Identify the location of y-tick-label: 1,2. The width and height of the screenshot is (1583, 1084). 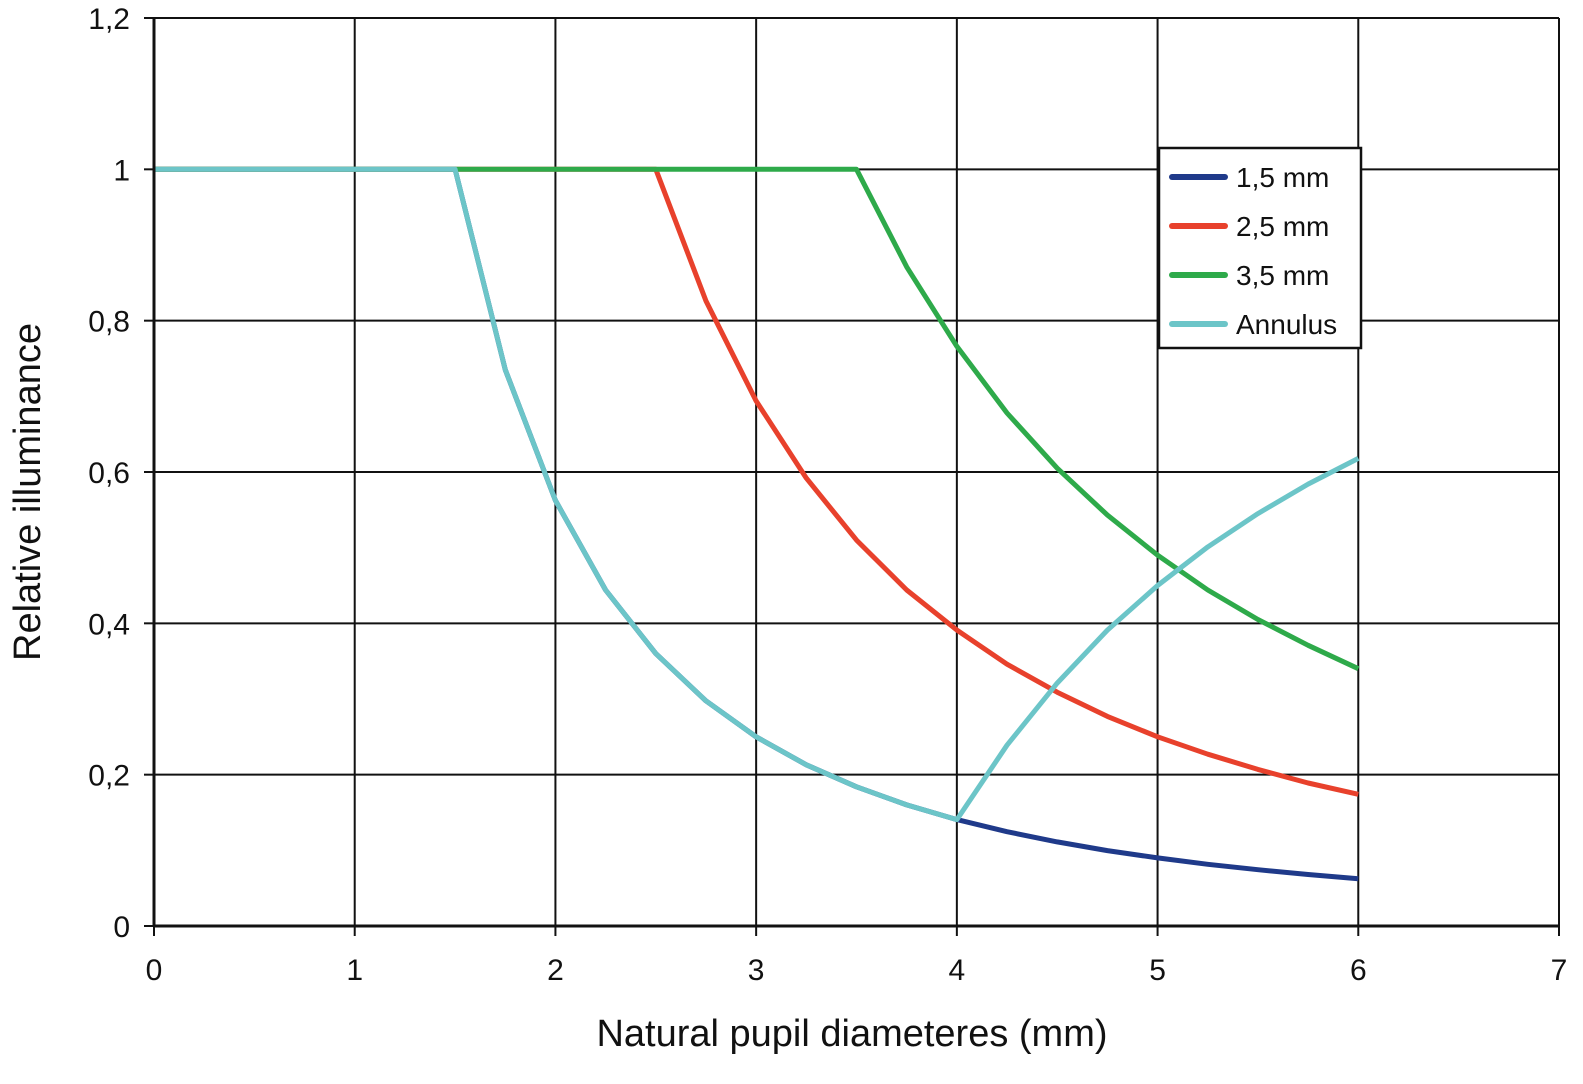
(109, 19).